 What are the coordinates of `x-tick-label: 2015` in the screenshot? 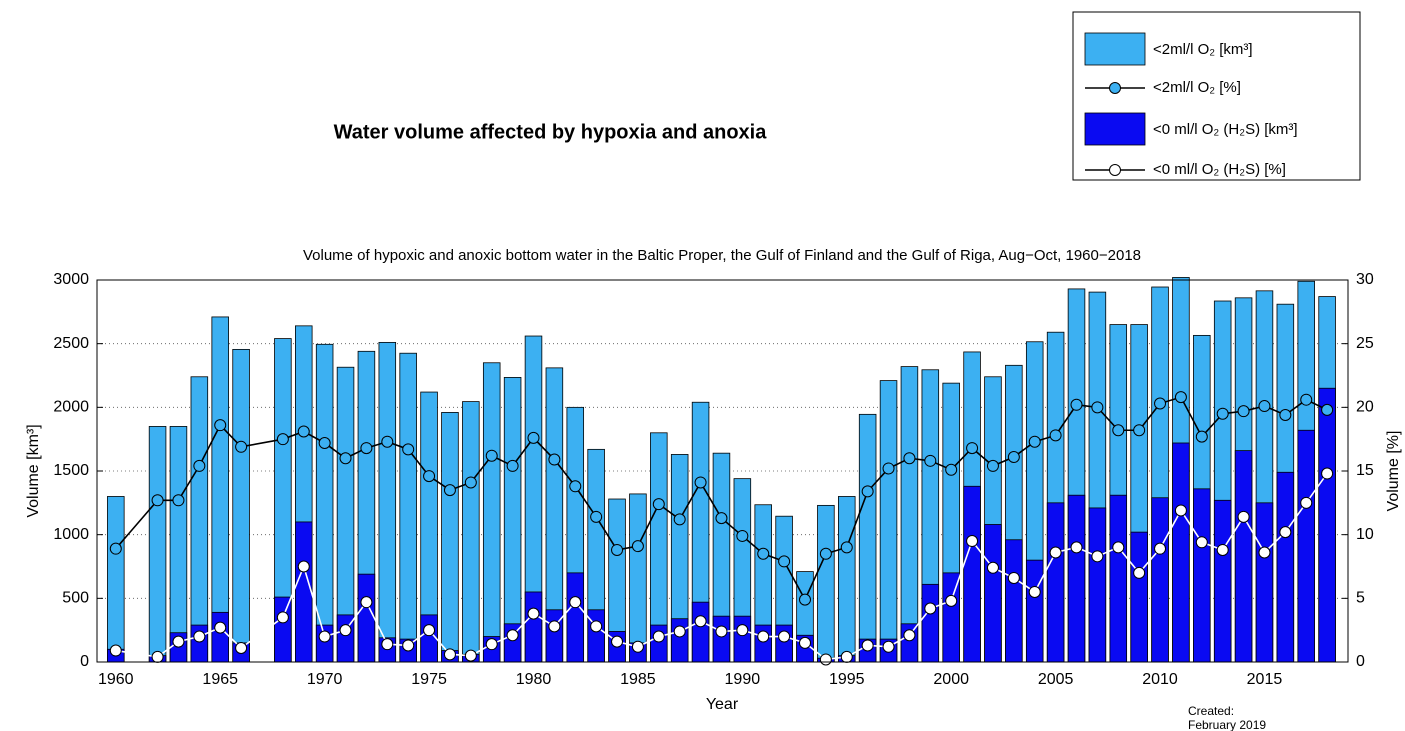 It's located at (1265, 679).